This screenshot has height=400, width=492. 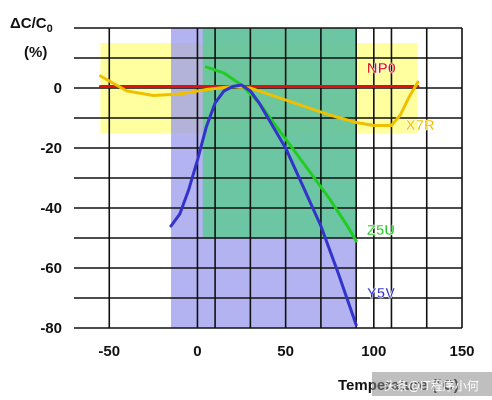 I want to click on y-axis-title-subscript: 0, so click(x=50, y=29).